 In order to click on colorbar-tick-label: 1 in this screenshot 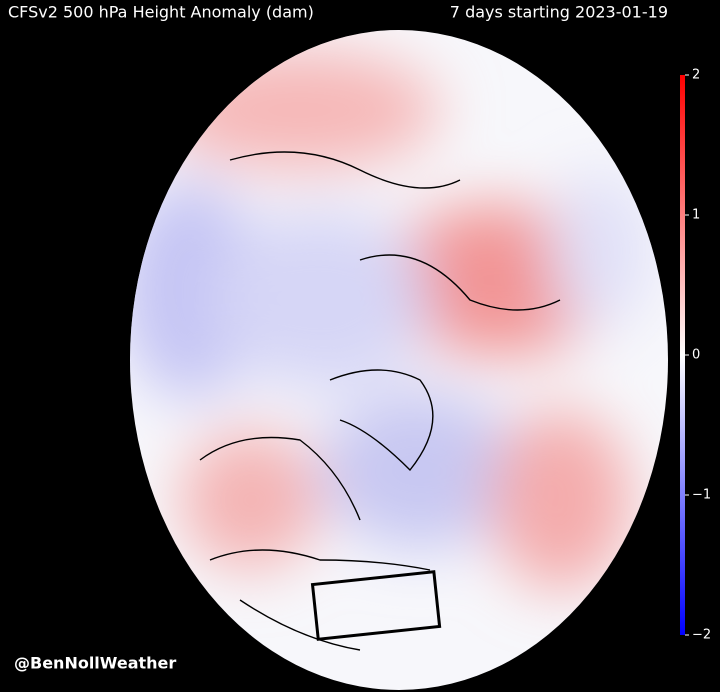, I will do `click(696, 215)`.